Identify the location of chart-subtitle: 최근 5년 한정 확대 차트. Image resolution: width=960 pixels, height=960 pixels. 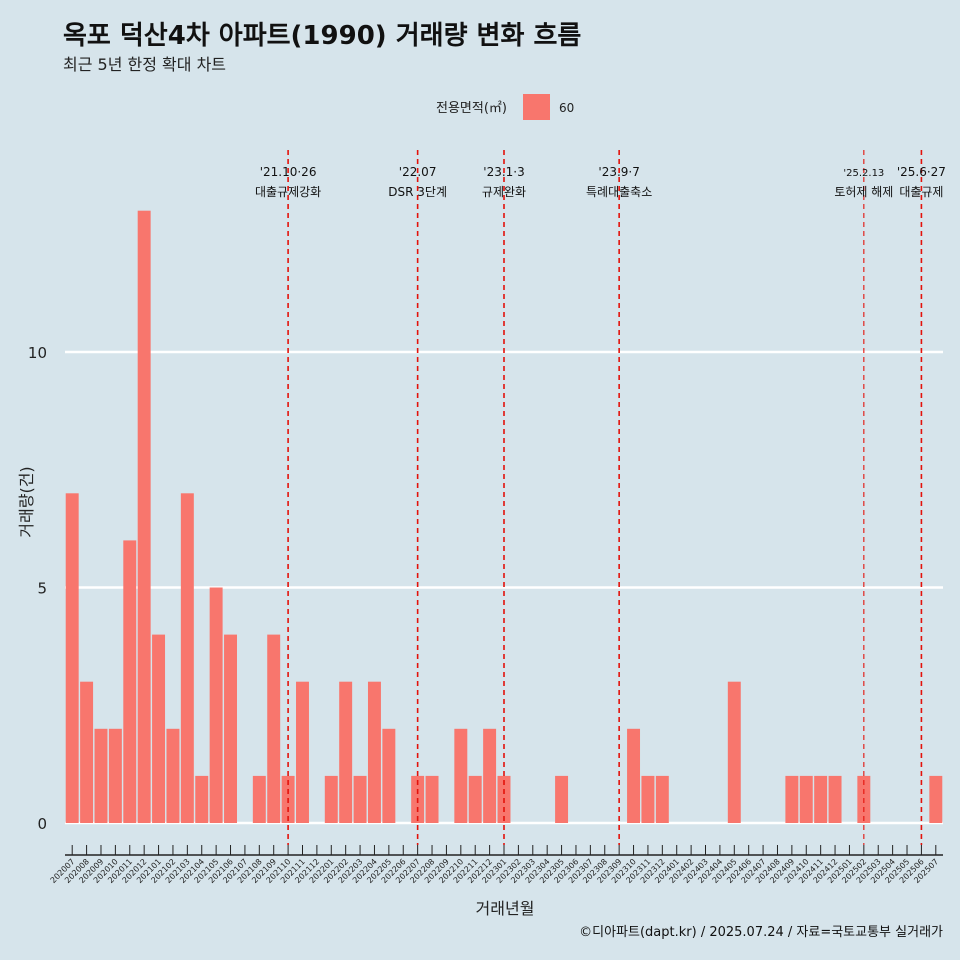
(144, 64).